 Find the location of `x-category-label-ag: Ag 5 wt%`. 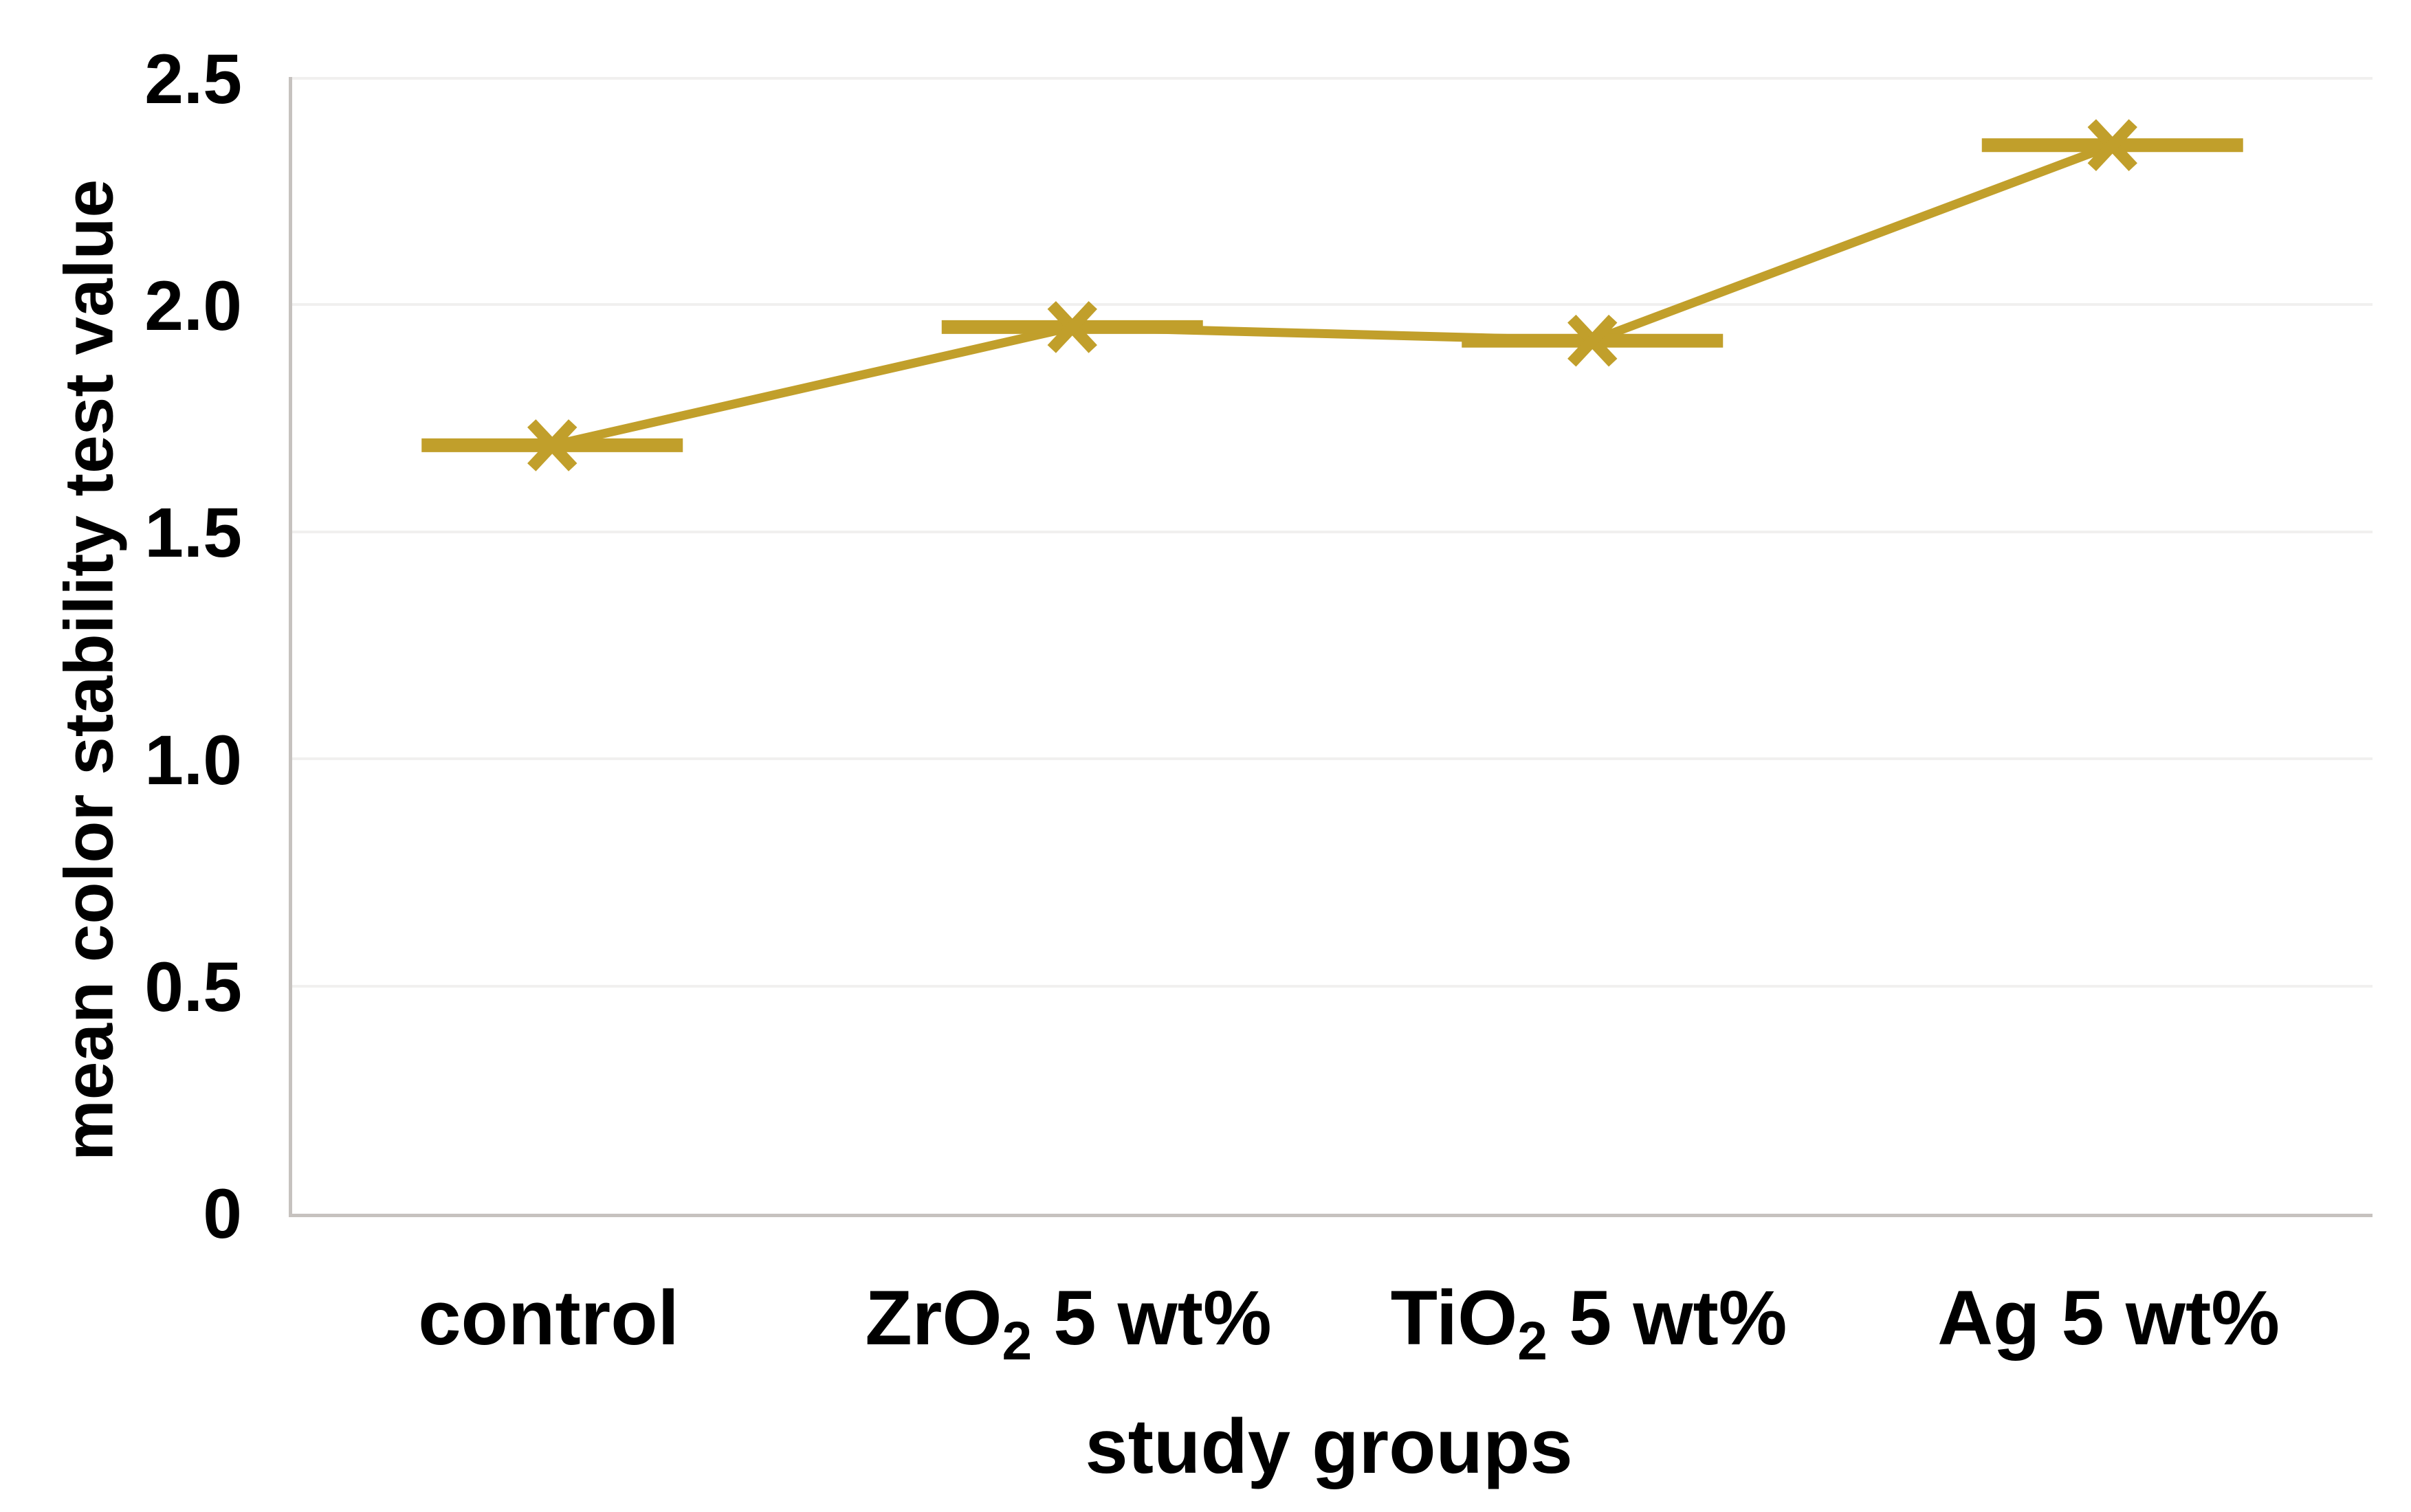

x-category-label-ag: Ag 5 wt% is located at coordinates (2108, 1329).